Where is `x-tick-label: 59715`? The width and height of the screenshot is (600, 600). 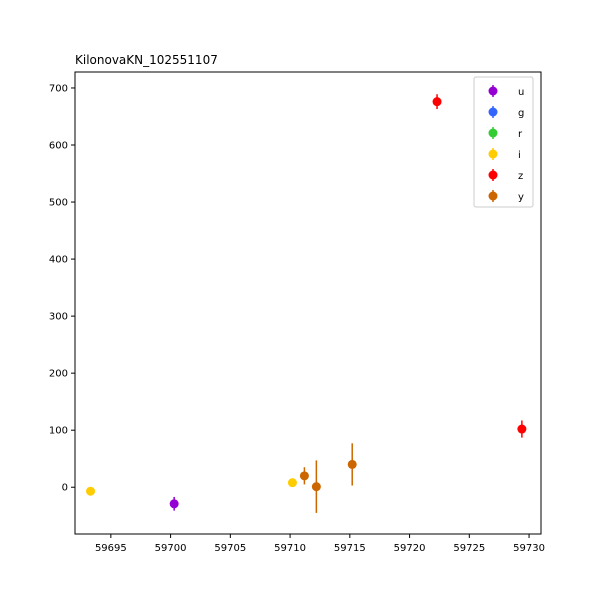
x-tick-label: 59715 is located at coordinates (350, 548).